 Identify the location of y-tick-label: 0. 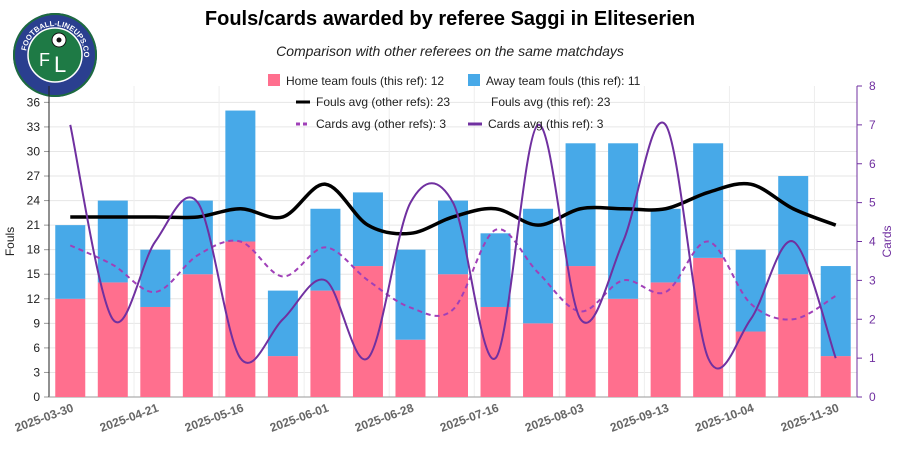
(36, 397).